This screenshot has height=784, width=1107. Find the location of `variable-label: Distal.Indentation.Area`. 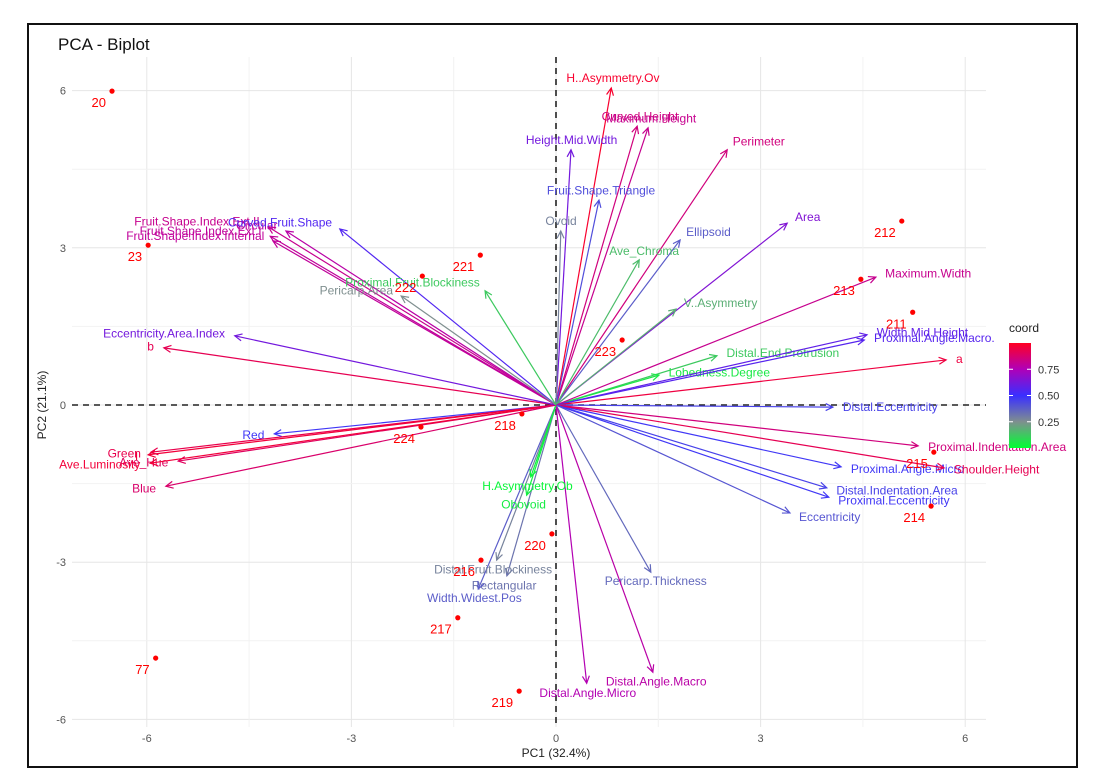

variable-label: Distal.Indentation.Area is located at coordinates (897, 491).